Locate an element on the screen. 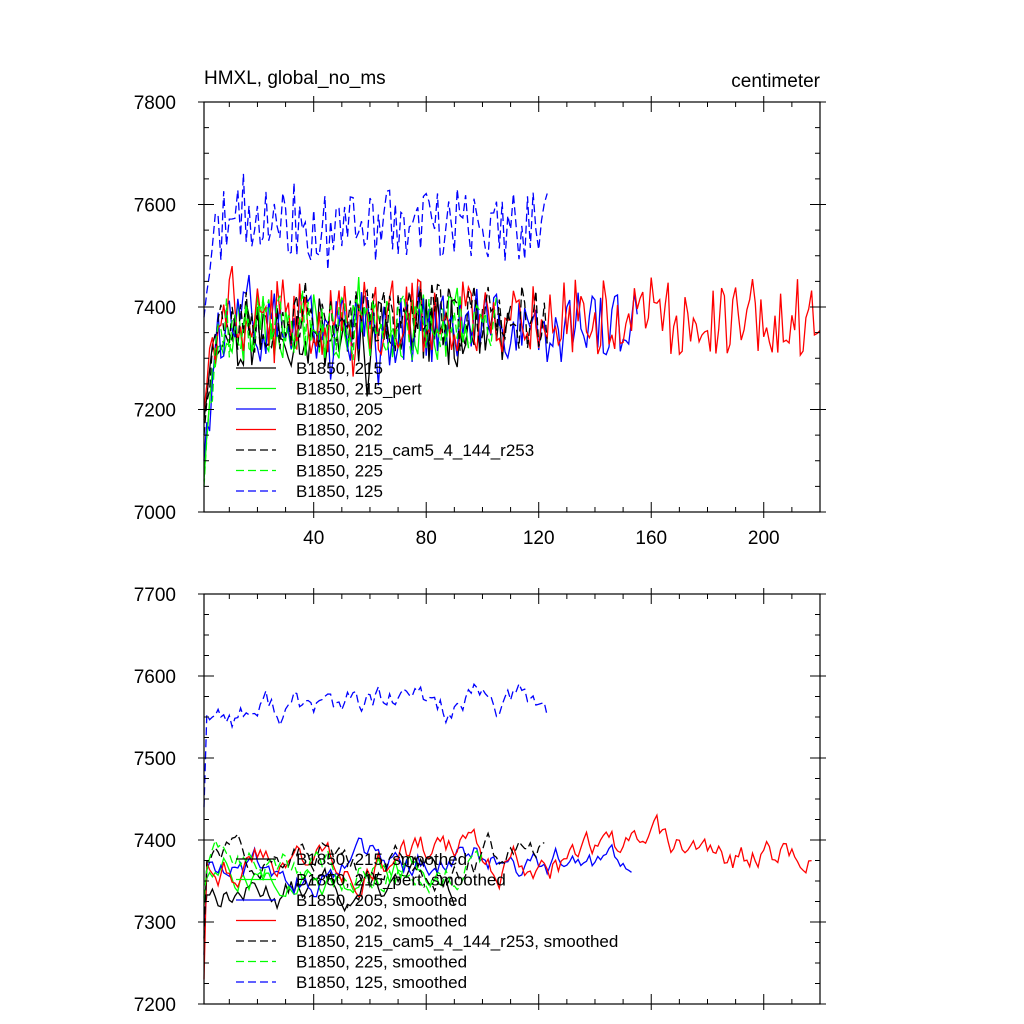  legend-label: B1850, 215_cam5_4_144_r253, smoothed is located at coordinates (457, 941).